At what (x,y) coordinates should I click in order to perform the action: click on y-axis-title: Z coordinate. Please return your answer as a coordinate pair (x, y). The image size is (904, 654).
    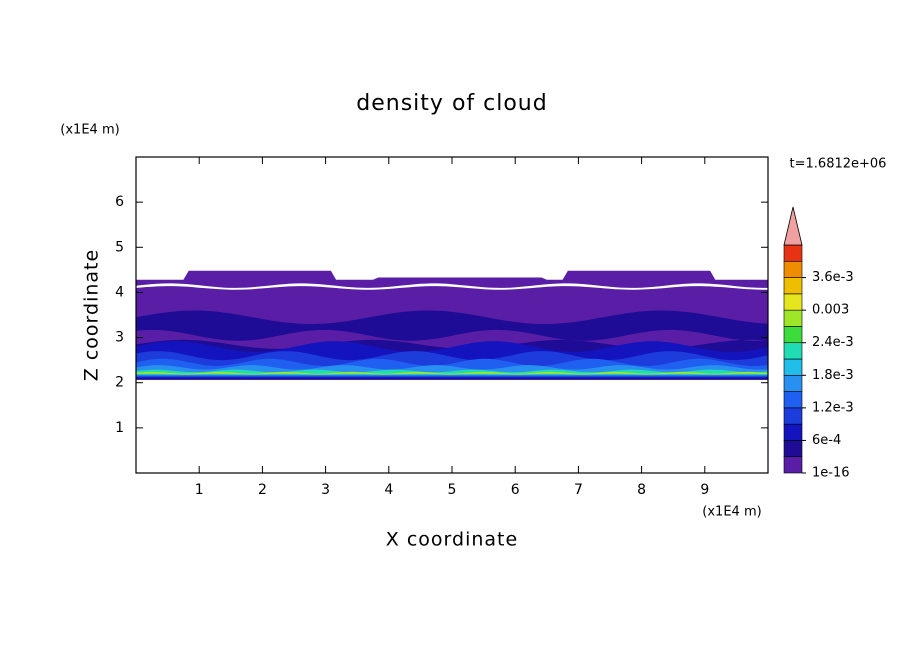
    Looking at the image, I should click on (92, 315).